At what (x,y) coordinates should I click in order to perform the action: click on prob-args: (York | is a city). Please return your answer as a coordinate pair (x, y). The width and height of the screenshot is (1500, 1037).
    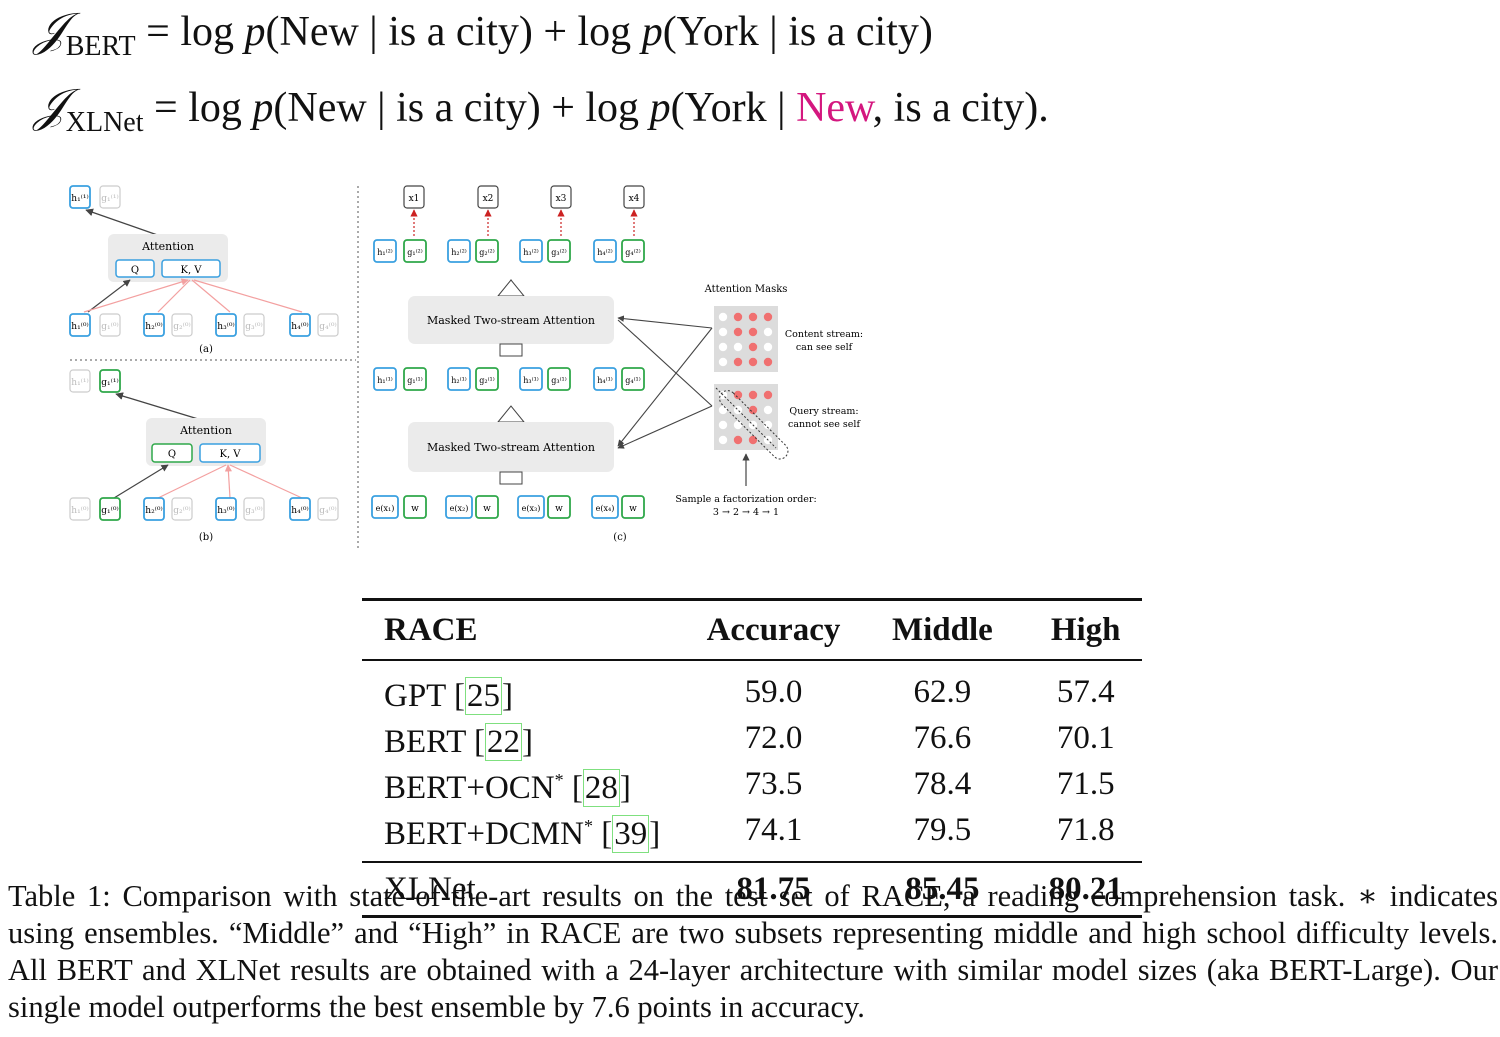
    Looking at the image, I should click on (797, 32).